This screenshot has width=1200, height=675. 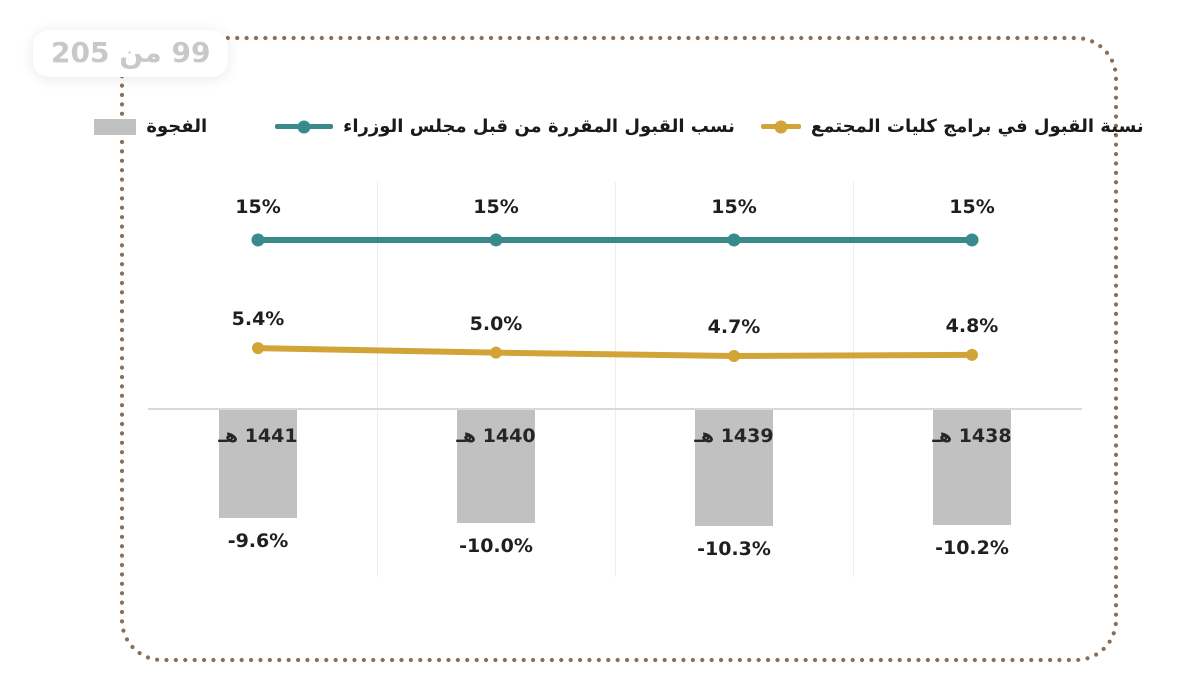 What do you see at coordinates (115, 126) in the screenshot?
I see `gap-swatch` at bounding box center [115, 126].